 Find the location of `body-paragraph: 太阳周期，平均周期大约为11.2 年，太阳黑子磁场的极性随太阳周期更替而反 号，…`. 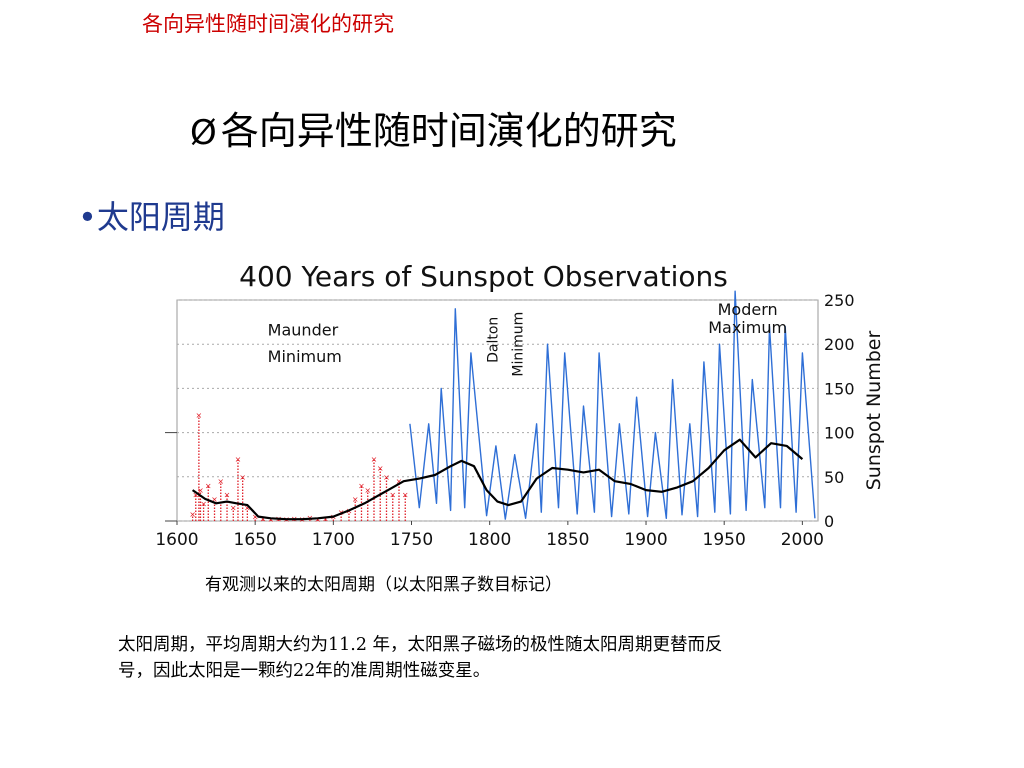

body-paragraph: 太阳周期，平均周期大约为11.2 年，太阳黑子磁场的极性随太阳周期更替而反 号，… is located at coordinates (513, 658).